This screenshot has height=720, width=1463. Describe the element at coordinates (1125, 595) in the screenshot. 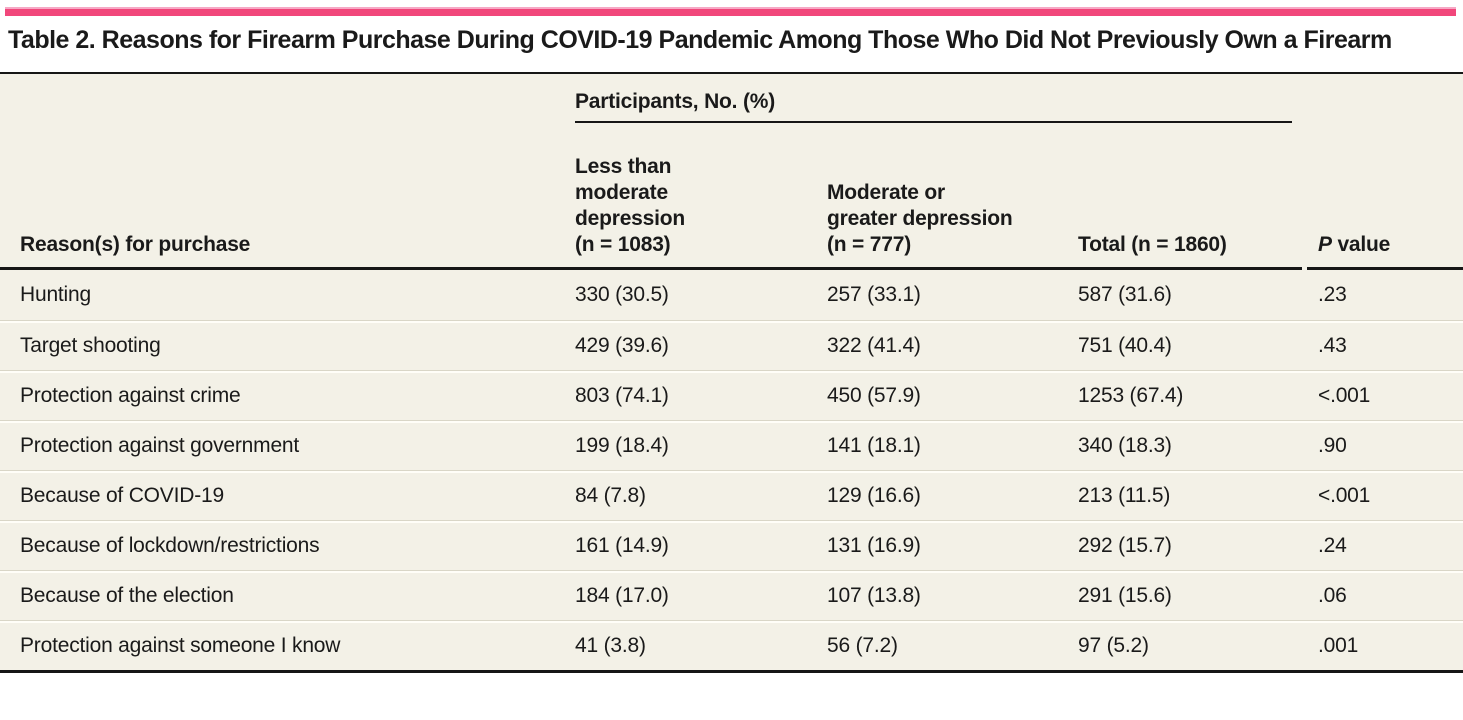

I see `cell-total: 291 (15.6)` at that location.